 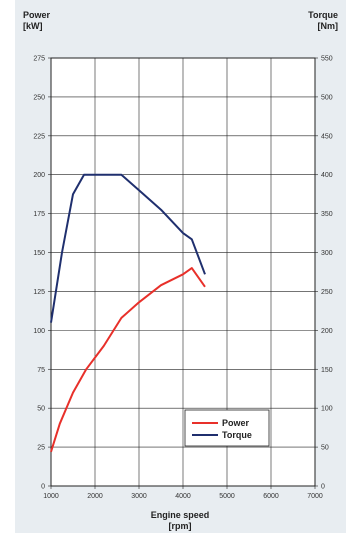 I want to click on y-left-tick-label: 125, so click(x=39, y=292).